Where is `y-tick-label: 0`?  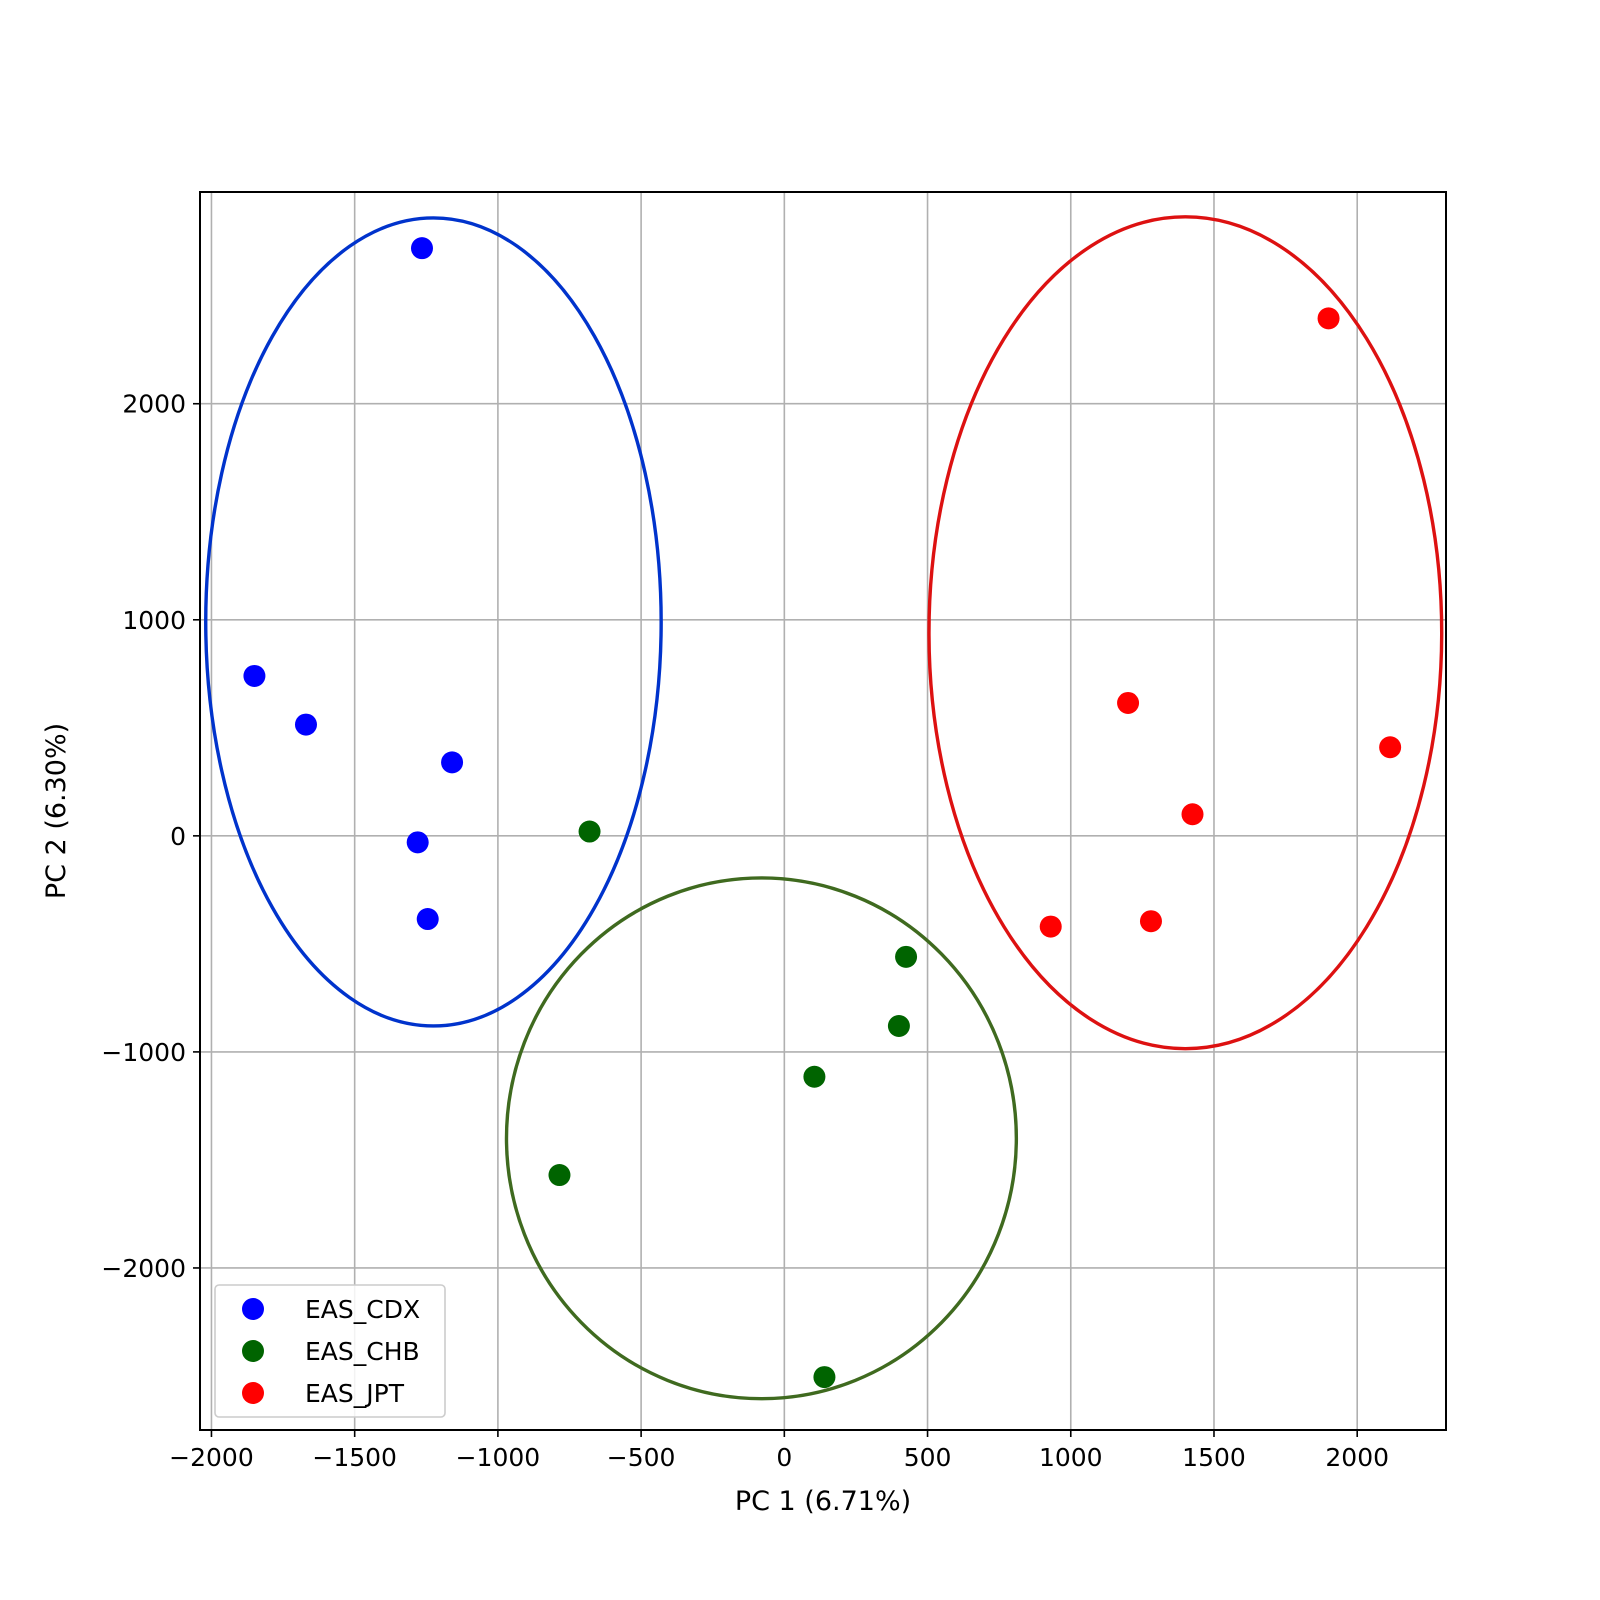
y-tick-label: 0 is located at coordinates (178, 836).